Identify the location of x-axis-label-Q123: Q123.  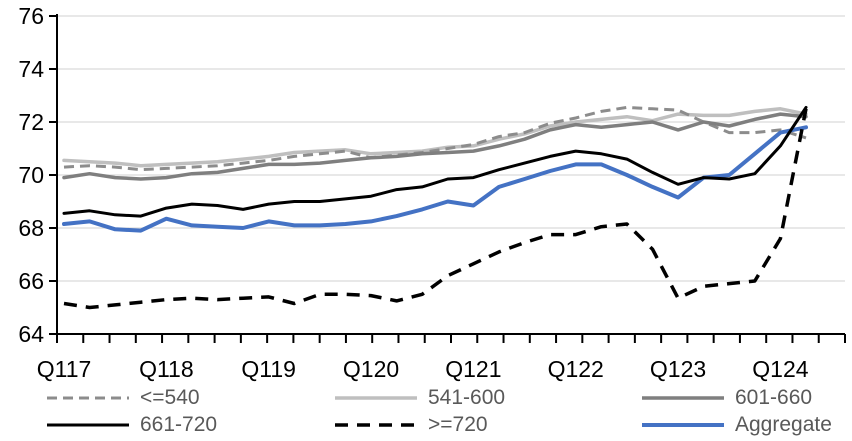
(678, 369).